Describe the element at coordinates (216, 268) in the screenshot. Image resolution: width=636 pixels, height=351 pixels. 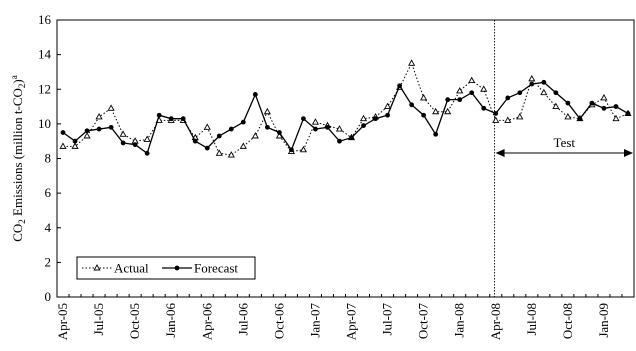
I see `legend-forecast-label: Forecast` at that location.